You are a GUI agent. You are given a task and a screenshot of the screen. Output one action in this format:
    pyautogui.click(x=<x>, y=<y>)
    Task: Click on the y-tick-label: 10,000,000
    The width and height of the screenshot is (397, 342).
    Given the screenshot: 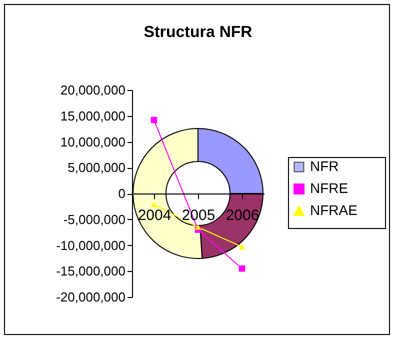 What is the action you would take?
    pyautogui.click(x=93, y=142)
    